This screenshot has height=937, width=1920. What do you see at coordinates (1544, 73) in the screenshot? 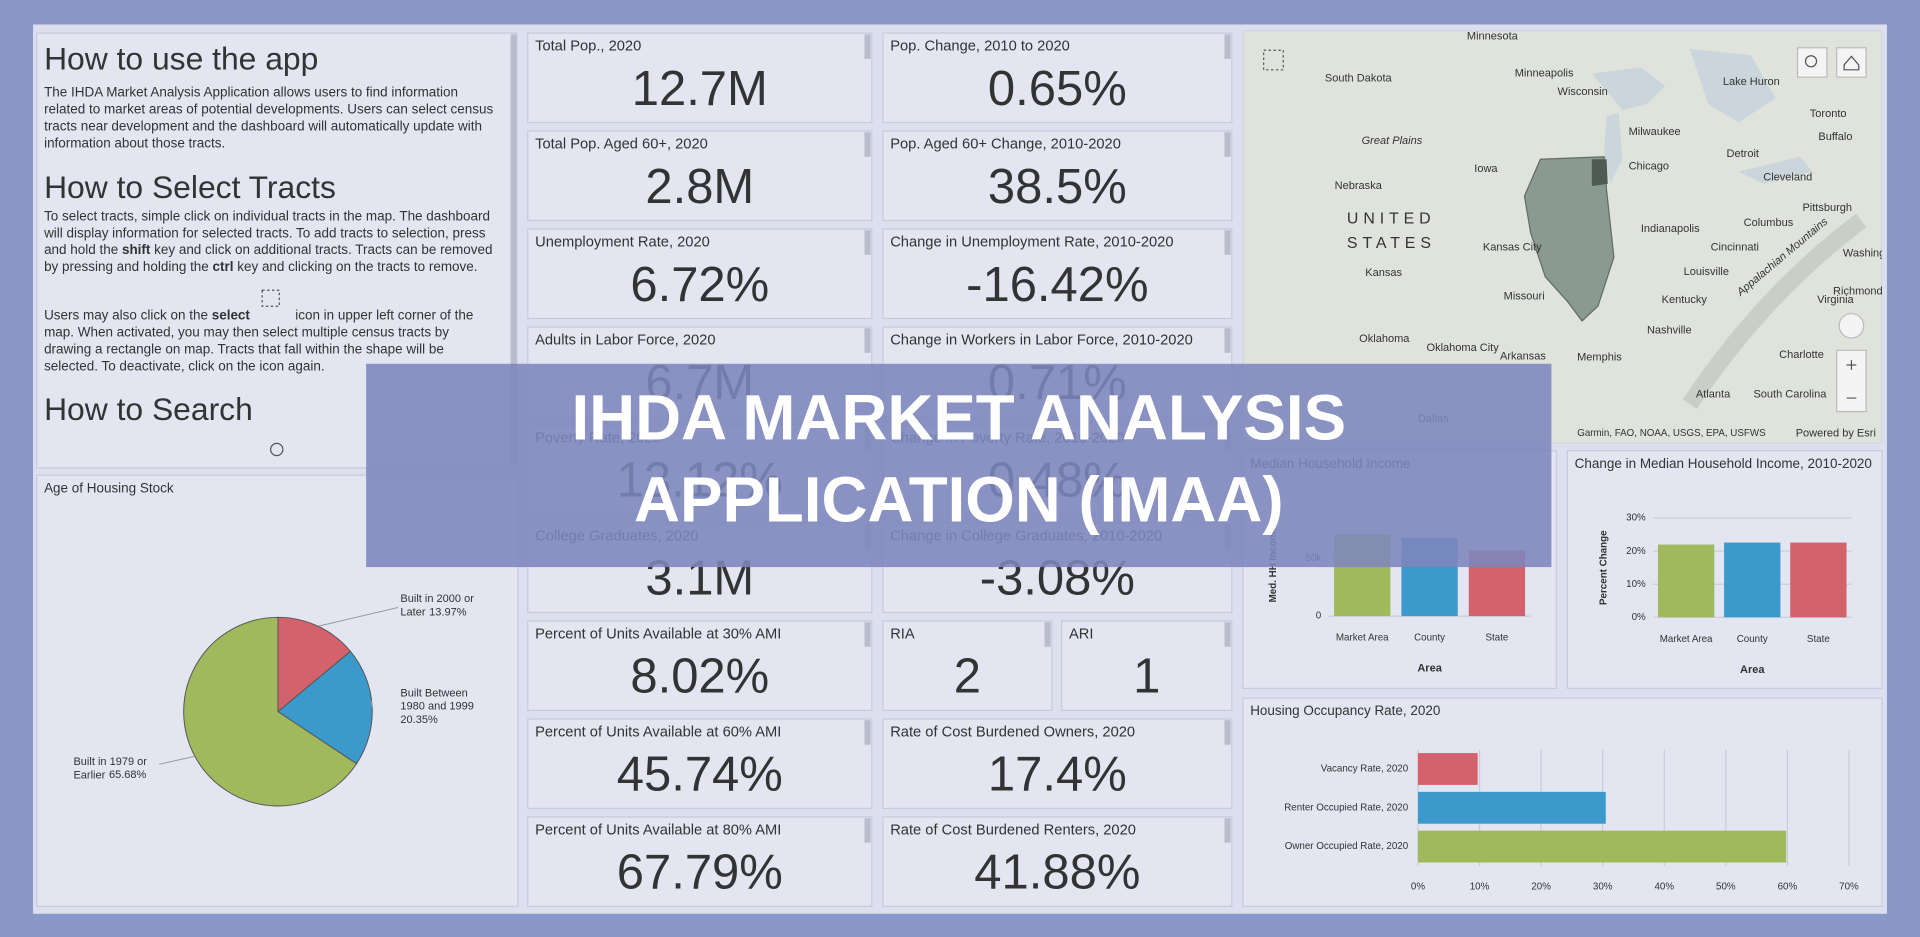
I see `map-label: Minneapolis` at bounding box center [1544, 73].